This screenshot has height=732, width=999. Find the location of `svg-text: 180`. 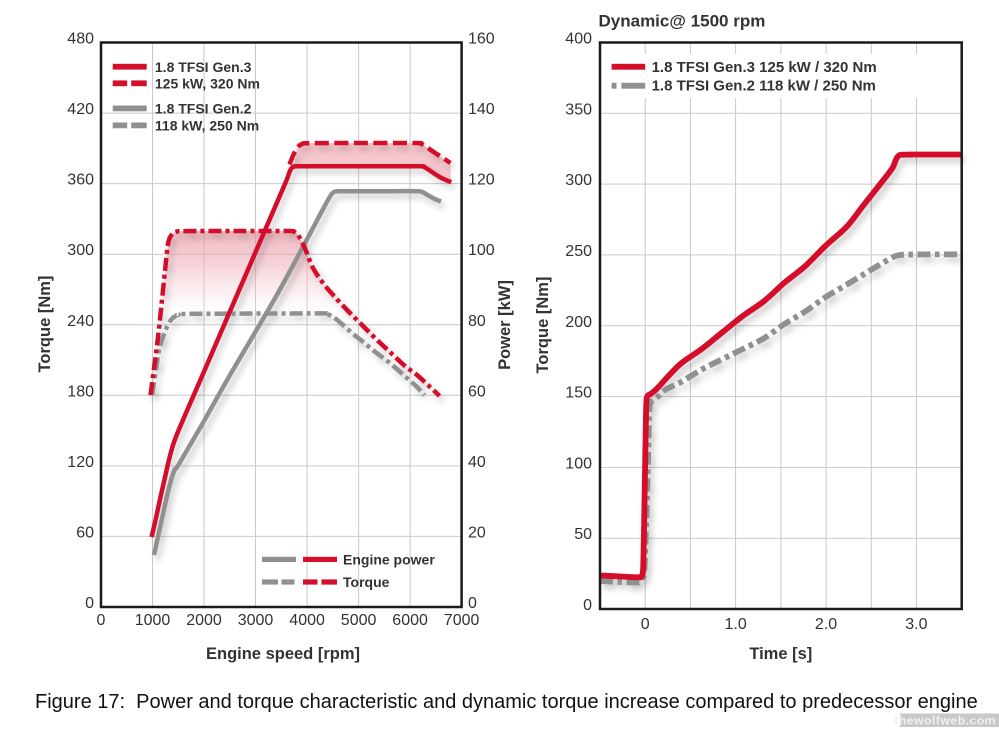

svg-text: 180 is located at coordinates (80, 391).